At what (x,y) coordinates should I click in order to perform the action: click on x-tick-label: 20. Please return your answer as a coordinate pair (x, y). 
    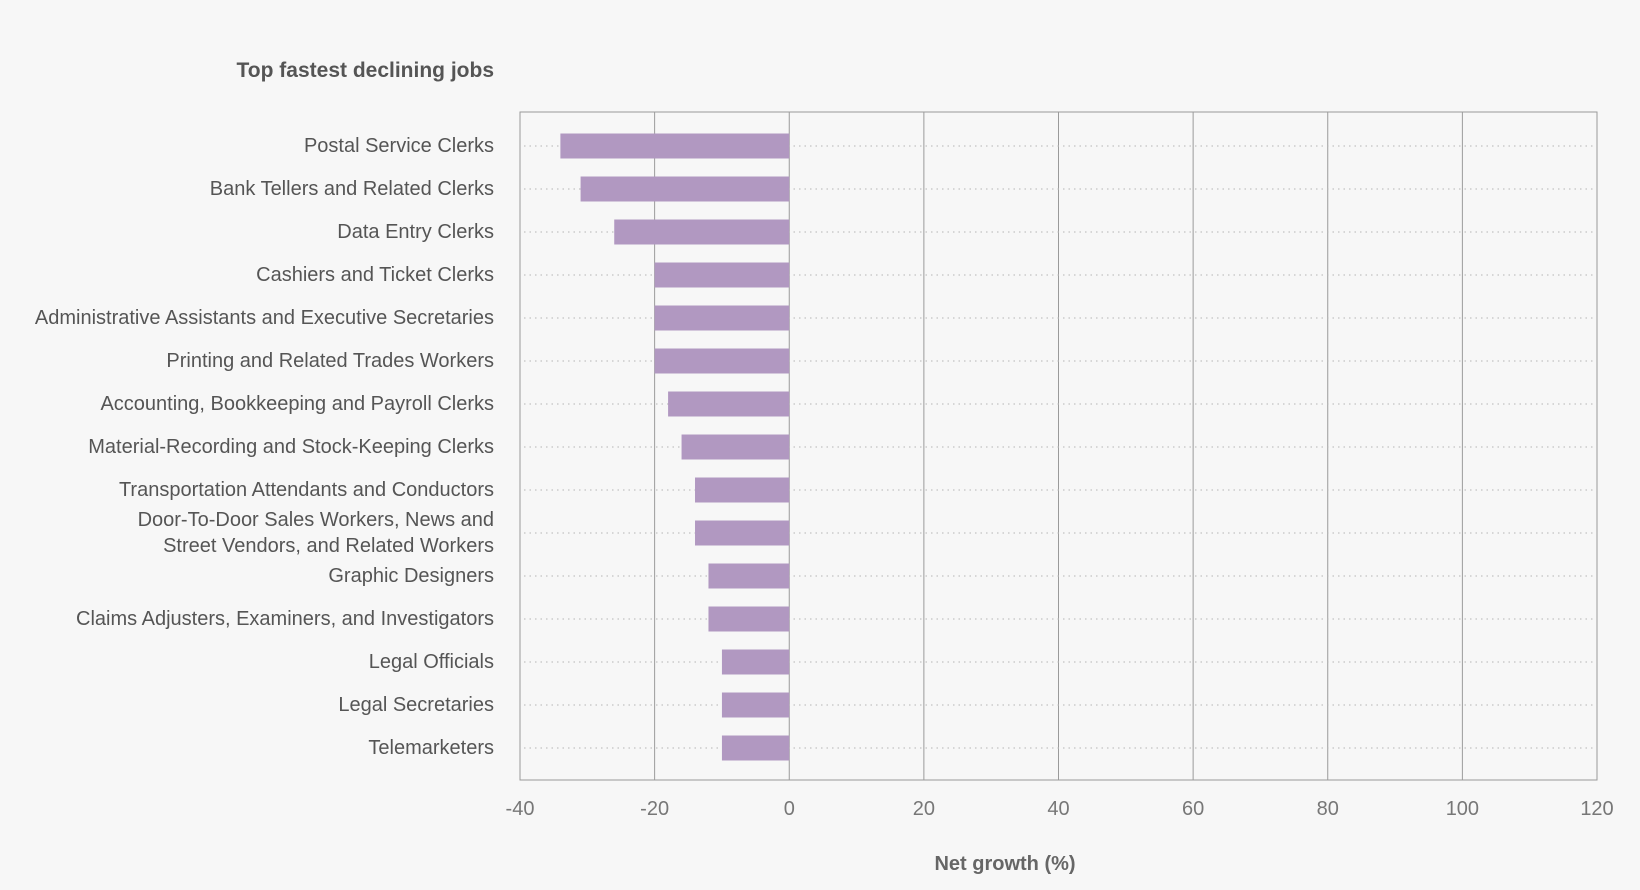
    Looking at the image, I should click on (924, 809).